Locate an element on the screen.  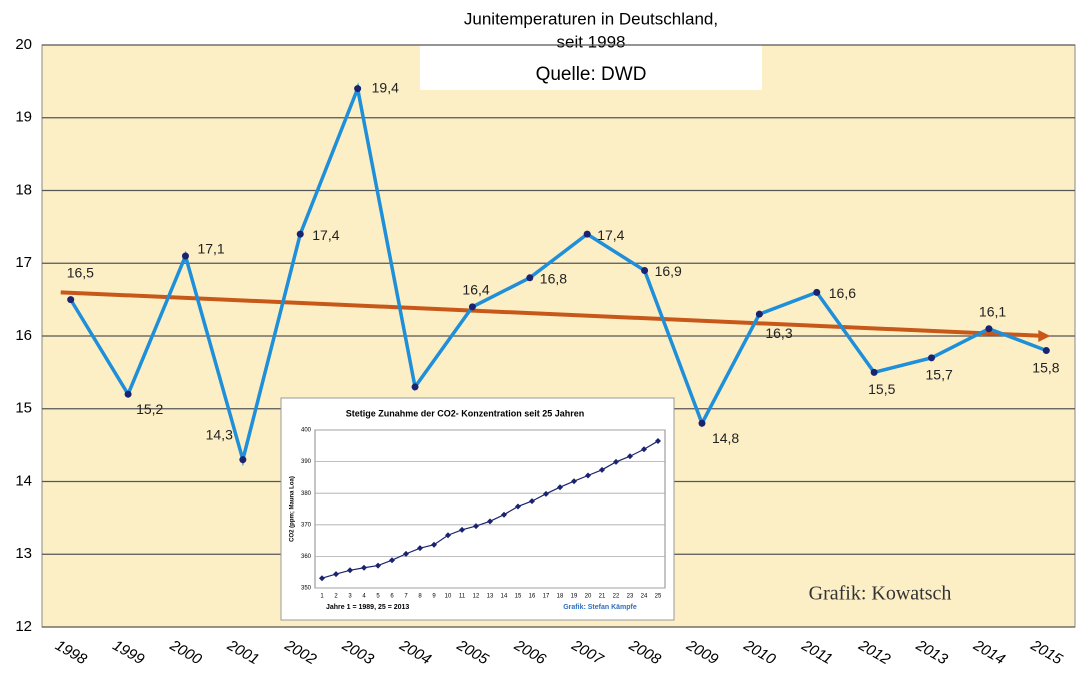
x-tick-label: 22 is located at coordinates (616, 597).